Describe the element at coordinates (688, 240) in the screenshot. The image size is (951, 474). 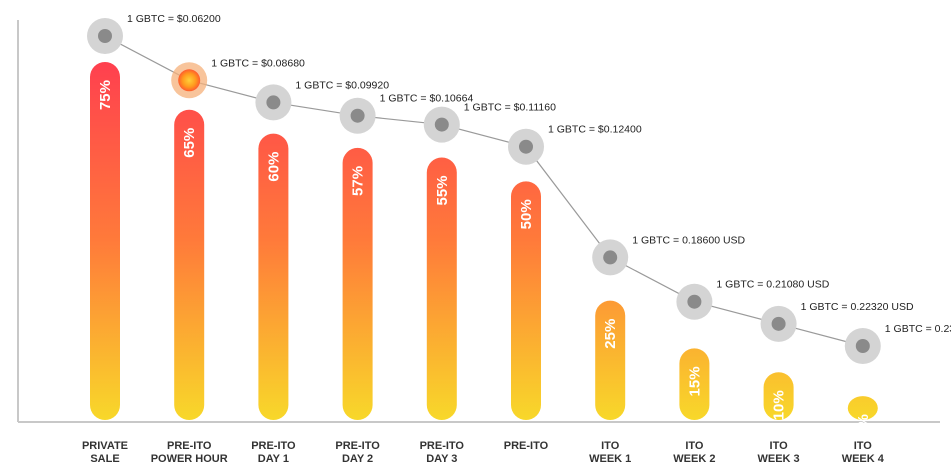
I see `price-label: 1 GBTC = 0.18600 USD` at that location.